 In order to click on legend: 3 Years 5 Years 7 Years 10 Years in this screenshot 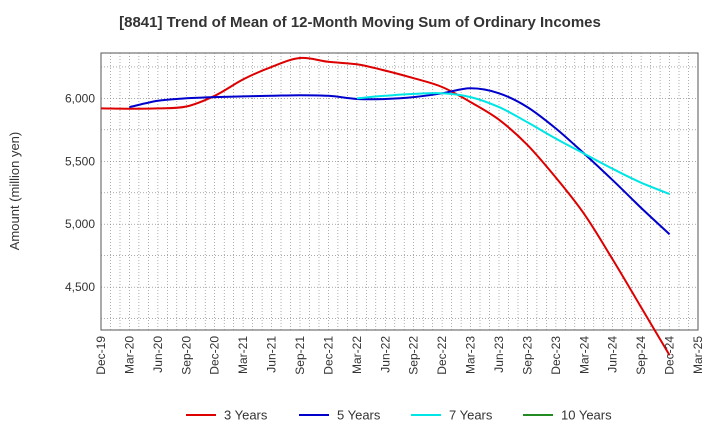, I will do `click(399, 415)`.